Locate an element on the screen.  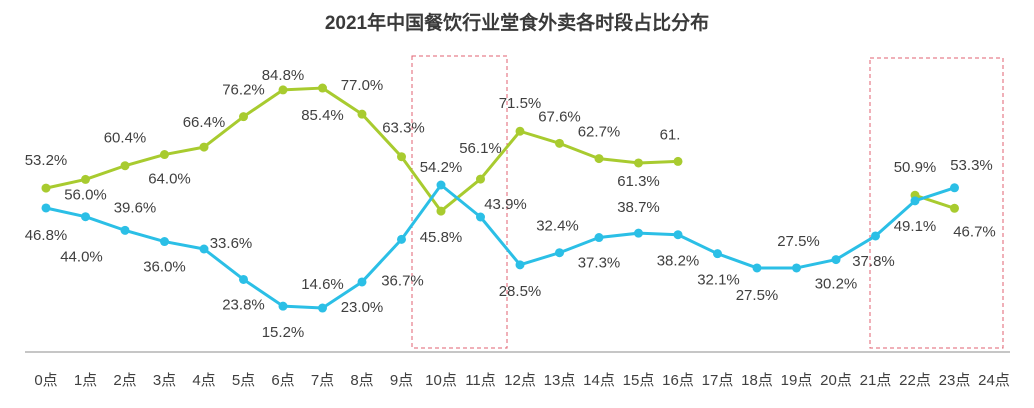
x-tick-label: 13点 is located at coordinates (560, 380).